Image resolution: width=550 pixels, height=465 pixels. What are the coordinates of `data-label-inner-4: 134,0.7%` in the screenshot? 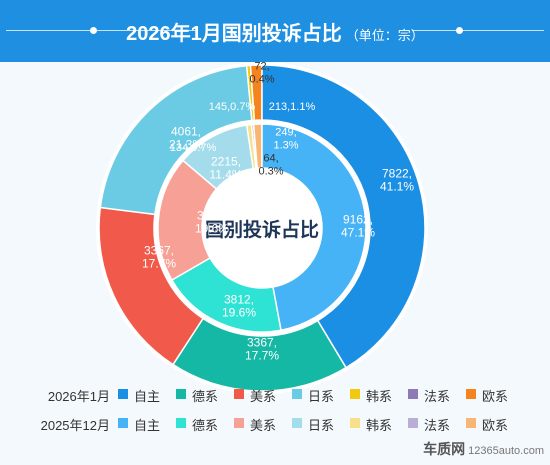 It's located at (193, 148).